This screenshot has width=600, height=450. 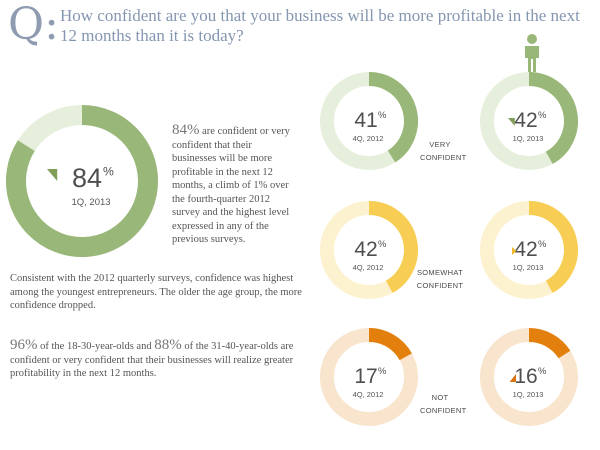 I want to click on donut-value-label: 16, so click(x=525, y=376).